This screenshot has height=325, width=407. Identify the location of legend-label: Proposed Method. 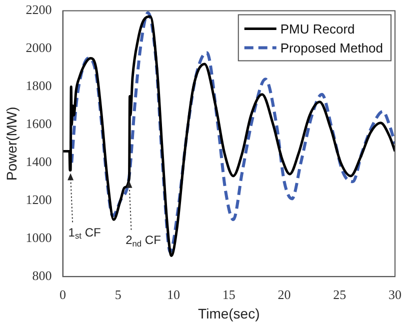
(331, 48).